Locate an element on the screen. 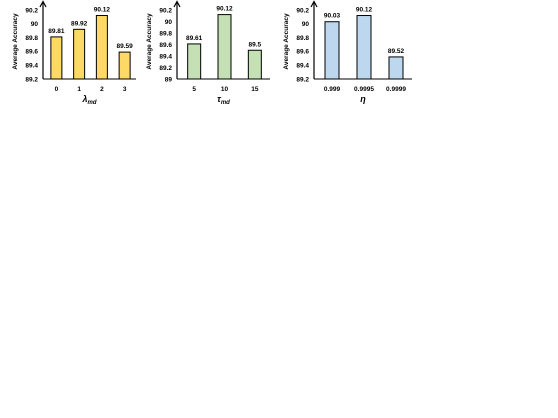 The width and height of the screenshot is (558, 418). x-tick-label: 0.9999 is located at coordinates (396, 89).